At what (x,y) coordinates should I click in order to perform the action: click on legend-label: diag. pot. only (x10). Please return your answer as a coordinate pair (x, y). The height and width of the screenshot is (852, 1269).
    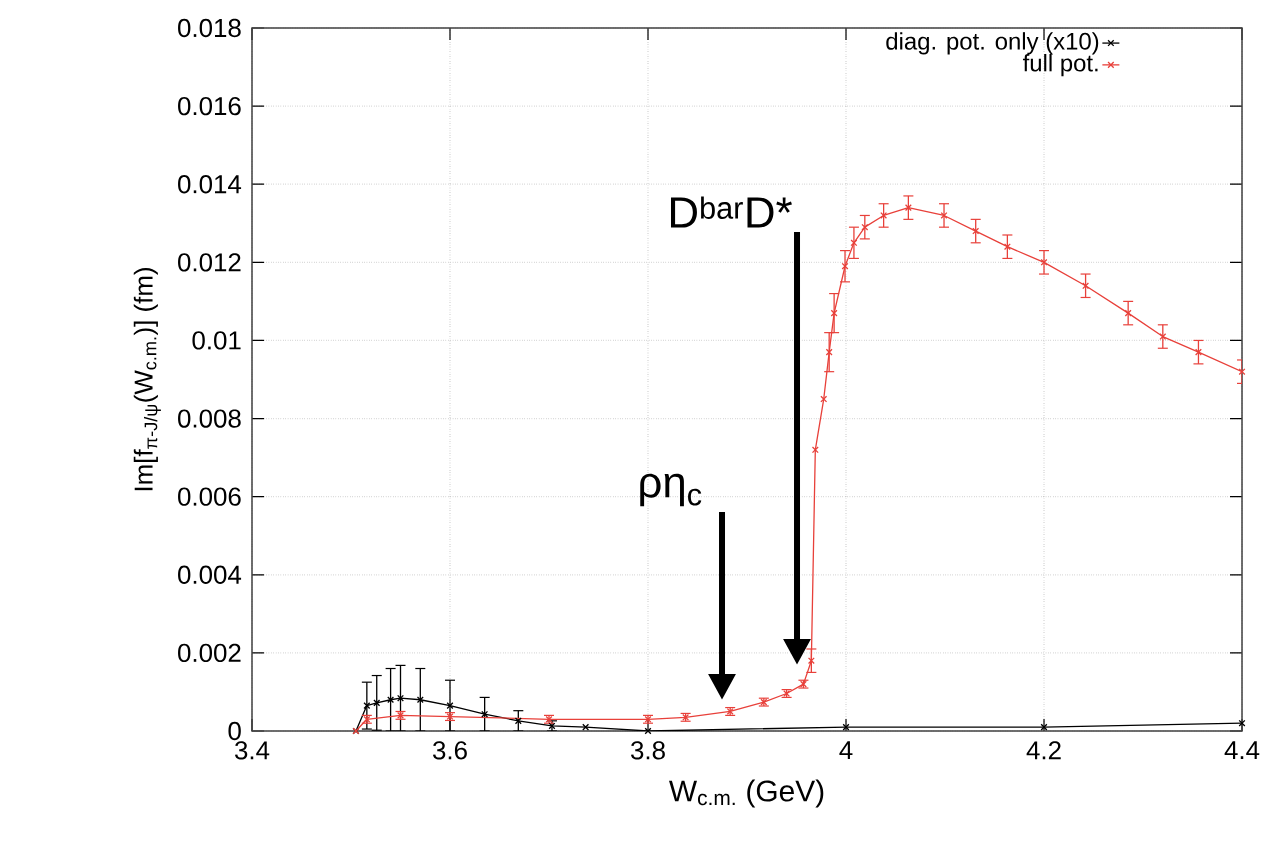
    Looking at the image, I should click on (992, 43).